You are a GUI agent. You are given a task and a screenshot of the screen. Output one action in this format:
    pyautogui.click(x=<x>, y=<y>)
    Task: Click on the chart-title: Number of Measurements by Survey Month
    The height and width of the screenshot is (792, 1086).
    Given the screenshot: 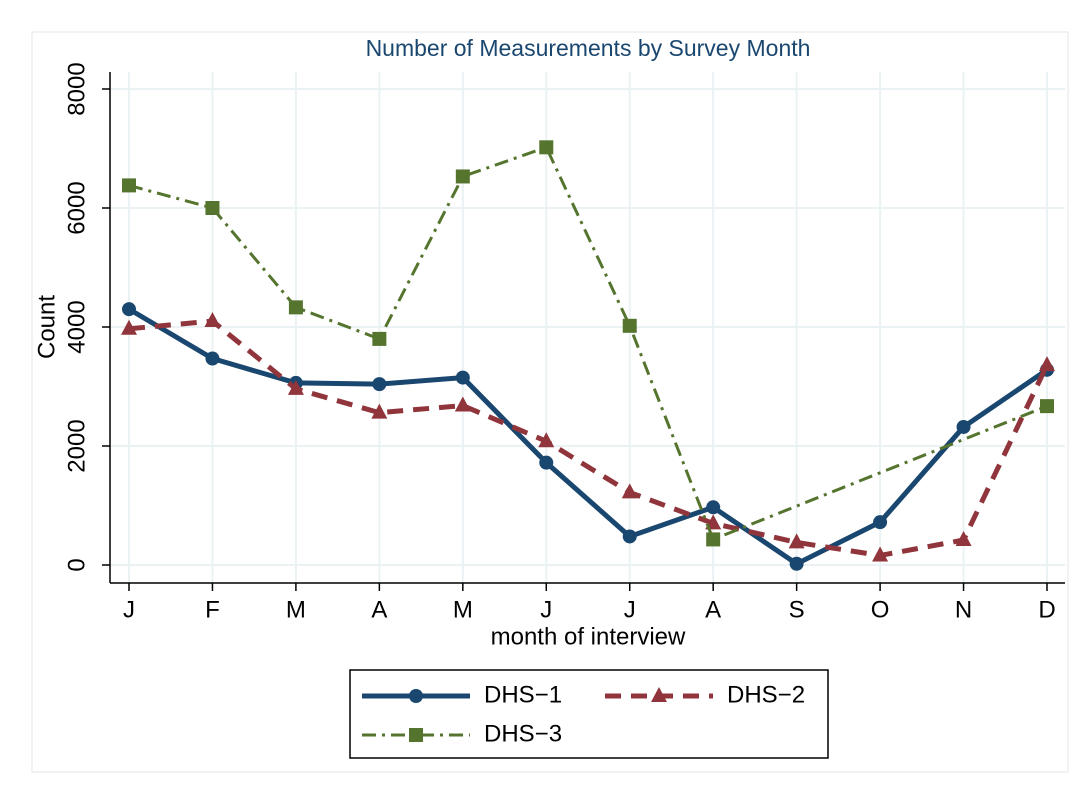 What is the action you would take?
    pyautogui.click(x=588, y=48)
    